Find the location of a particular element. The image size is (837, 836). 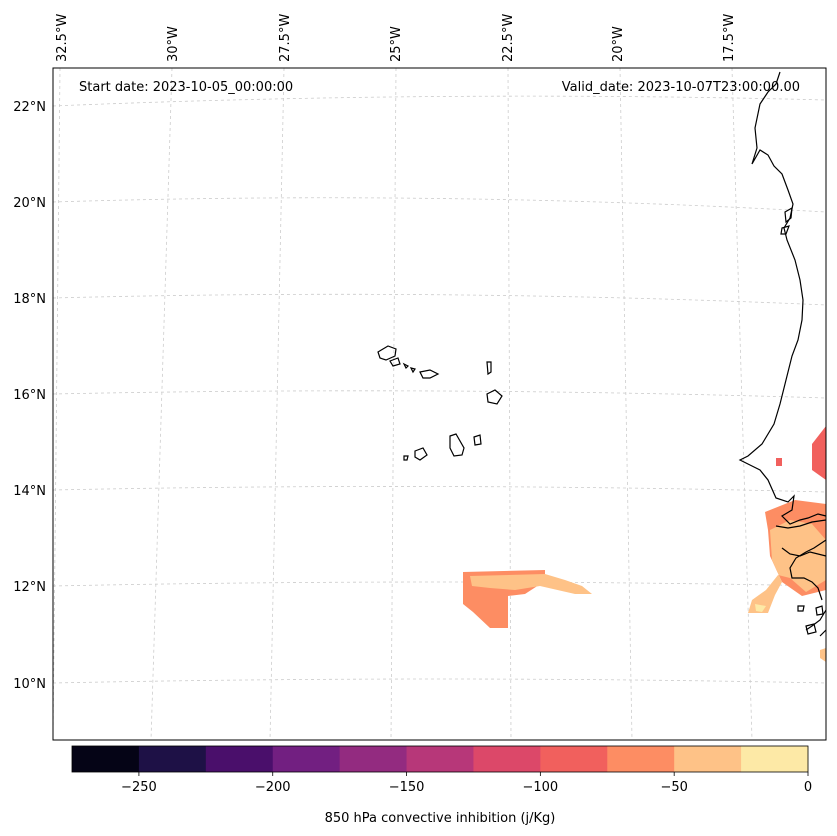

colorbar-swatches is located at coordinates (440, 759).